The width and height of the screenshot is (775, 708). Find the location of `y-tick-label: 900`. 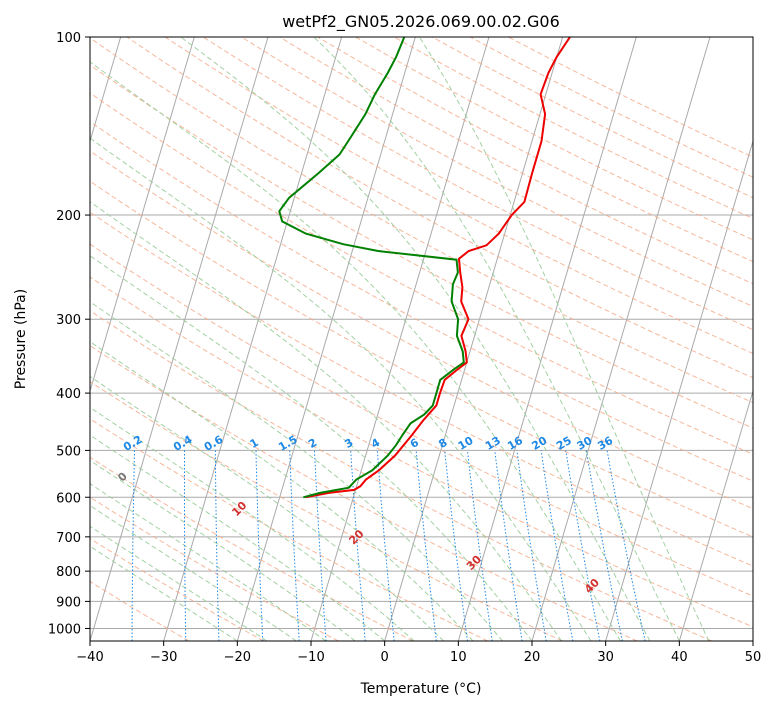

y-tick-label: 900 is located at coordinates (68, 602).